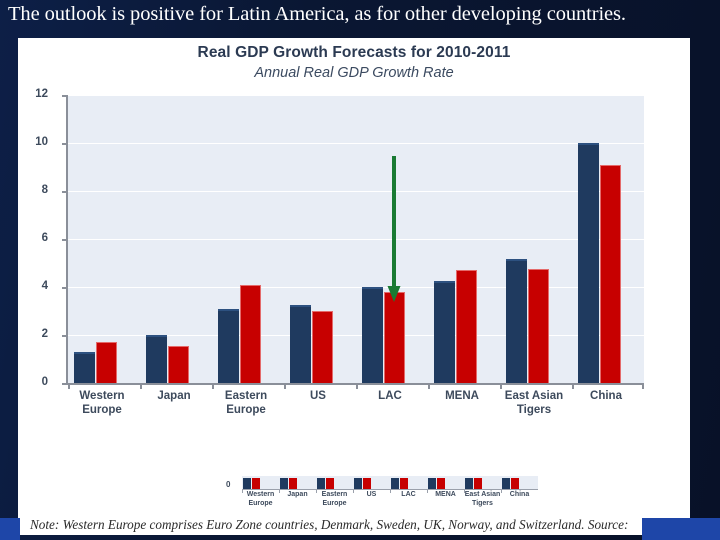 The height and width of the screenshot is (540, 720). Describe the element at coordinates (606, 396) in the screenshot. I see `x-axis-label: China` at that location.